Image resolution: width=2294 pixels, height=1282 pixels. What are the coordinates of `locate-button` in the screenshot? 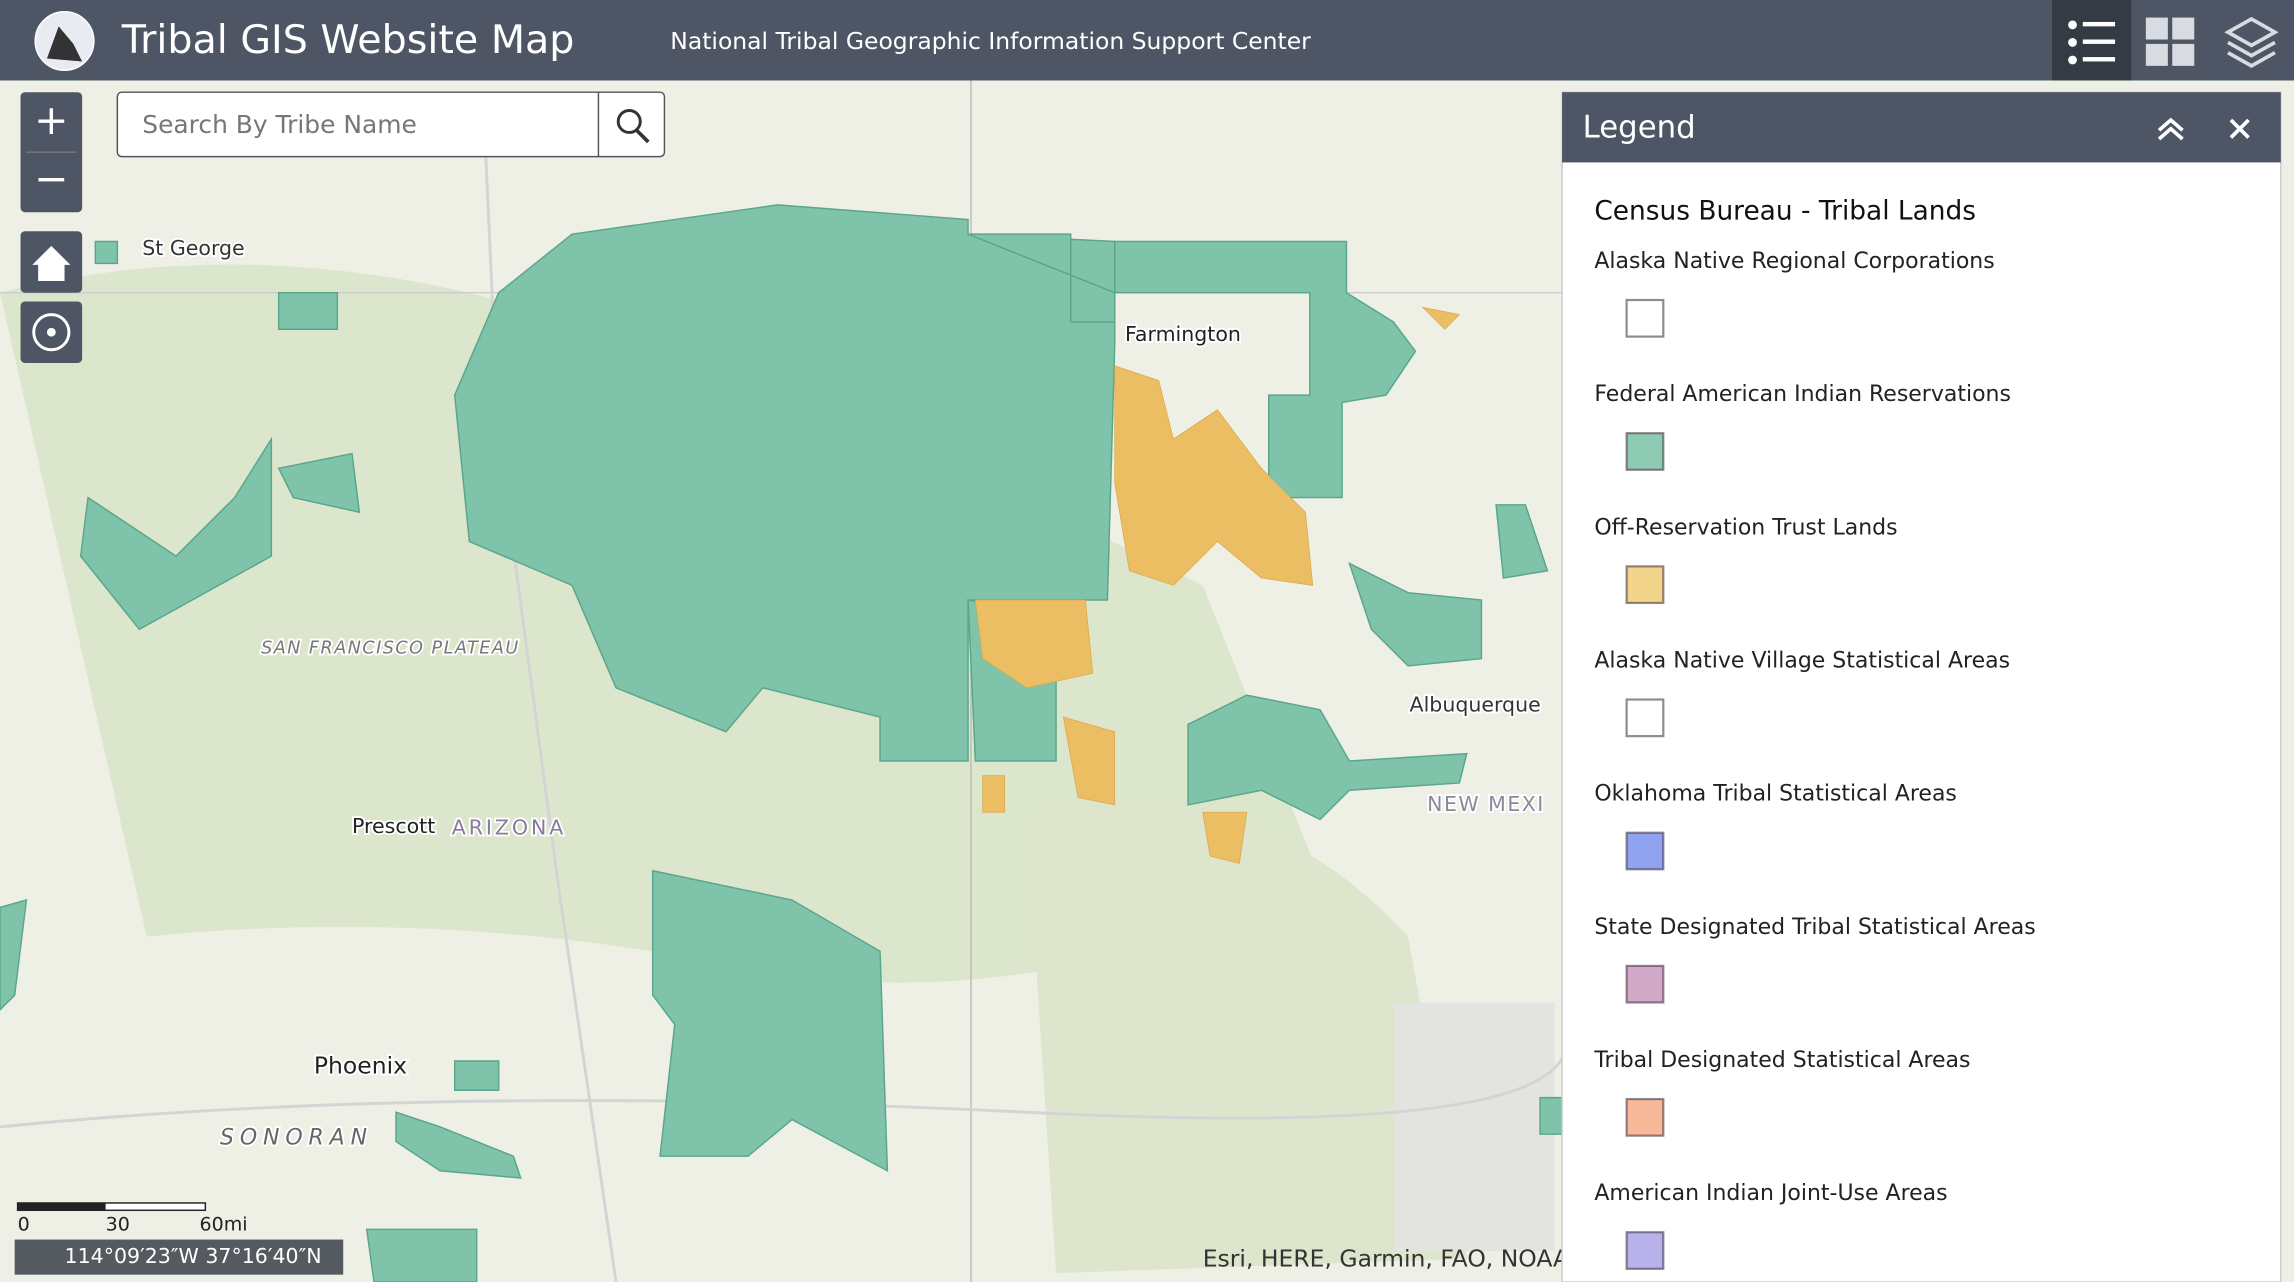 It's located at (51, 332).